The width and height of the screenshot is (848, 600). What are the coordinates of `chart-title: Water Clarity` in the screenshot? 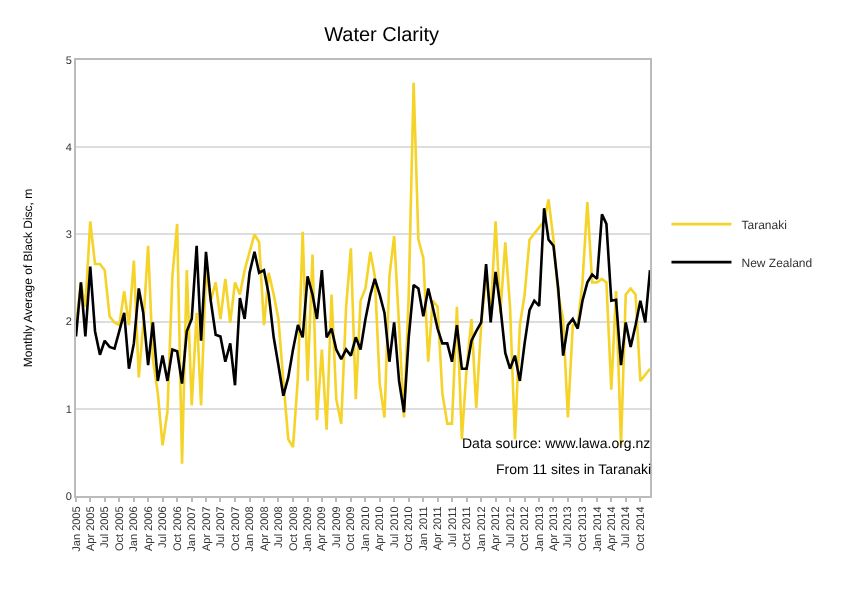 It's located at (382, 36).